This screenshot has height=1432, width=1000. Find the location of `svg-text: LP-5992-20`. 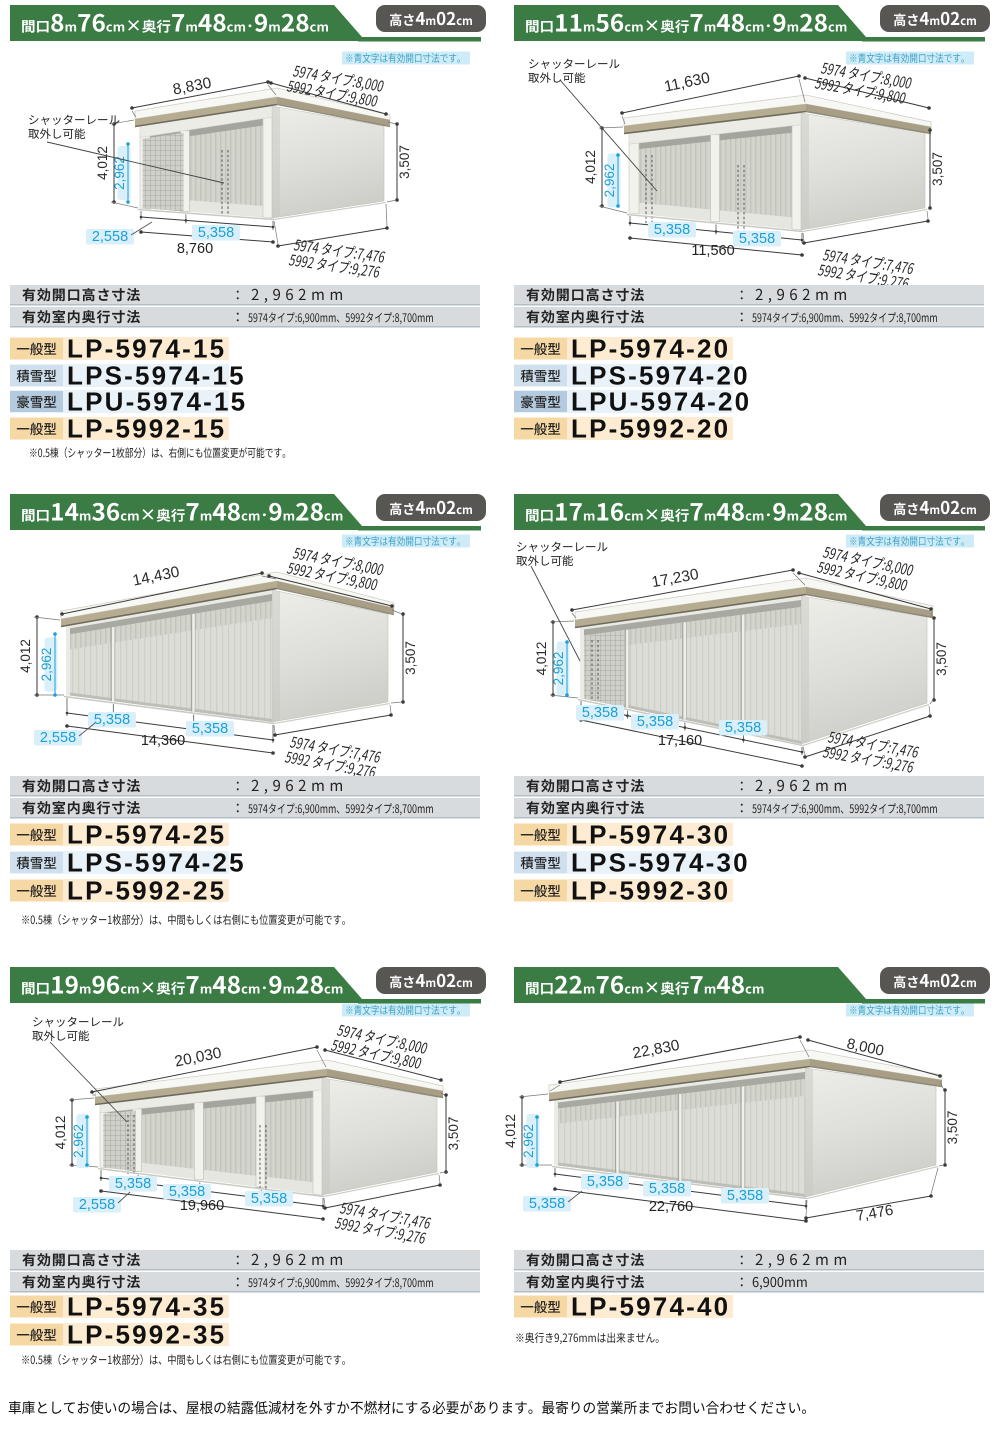

svg-text: LP-5992-20 is located at coordinates (650, 429).